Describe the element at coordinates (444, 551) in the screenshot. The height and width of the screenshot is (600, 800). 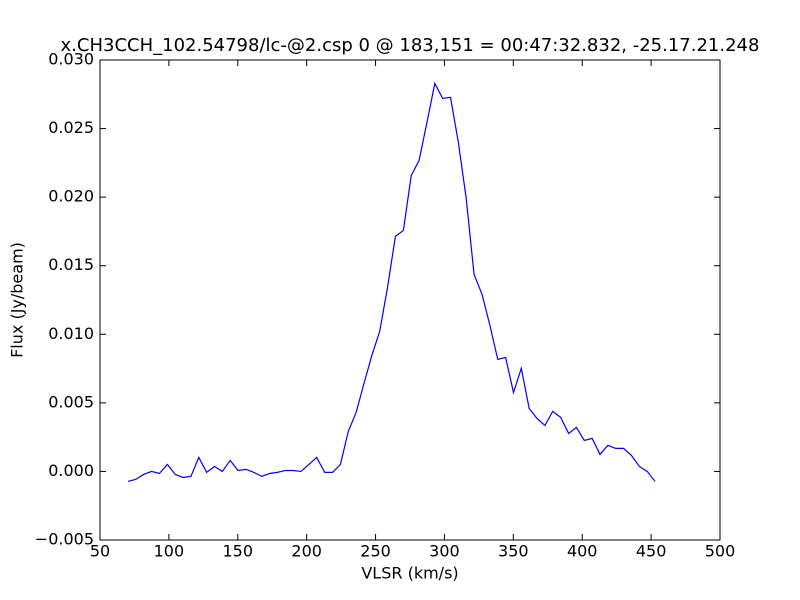
I see `x-tick-label: 300` at that location.